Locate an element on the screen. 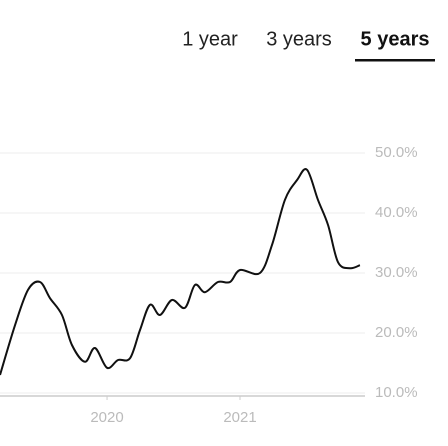  y-tick-label: 10.0% is located at coordinates (396, 392).